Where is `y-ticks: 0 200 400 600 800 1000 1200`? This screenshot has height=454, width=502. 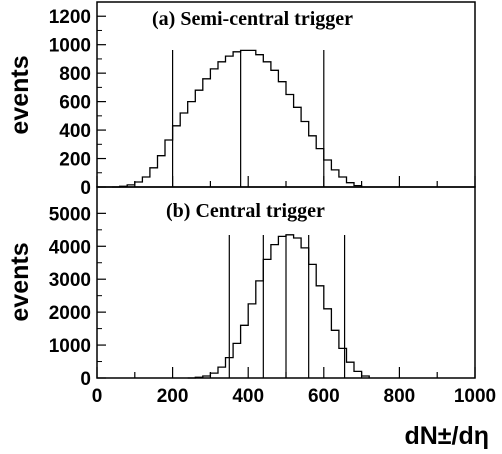
y-ticks: 0 200 400 600 800 1000 1200 is located at coordinates (77, 103).